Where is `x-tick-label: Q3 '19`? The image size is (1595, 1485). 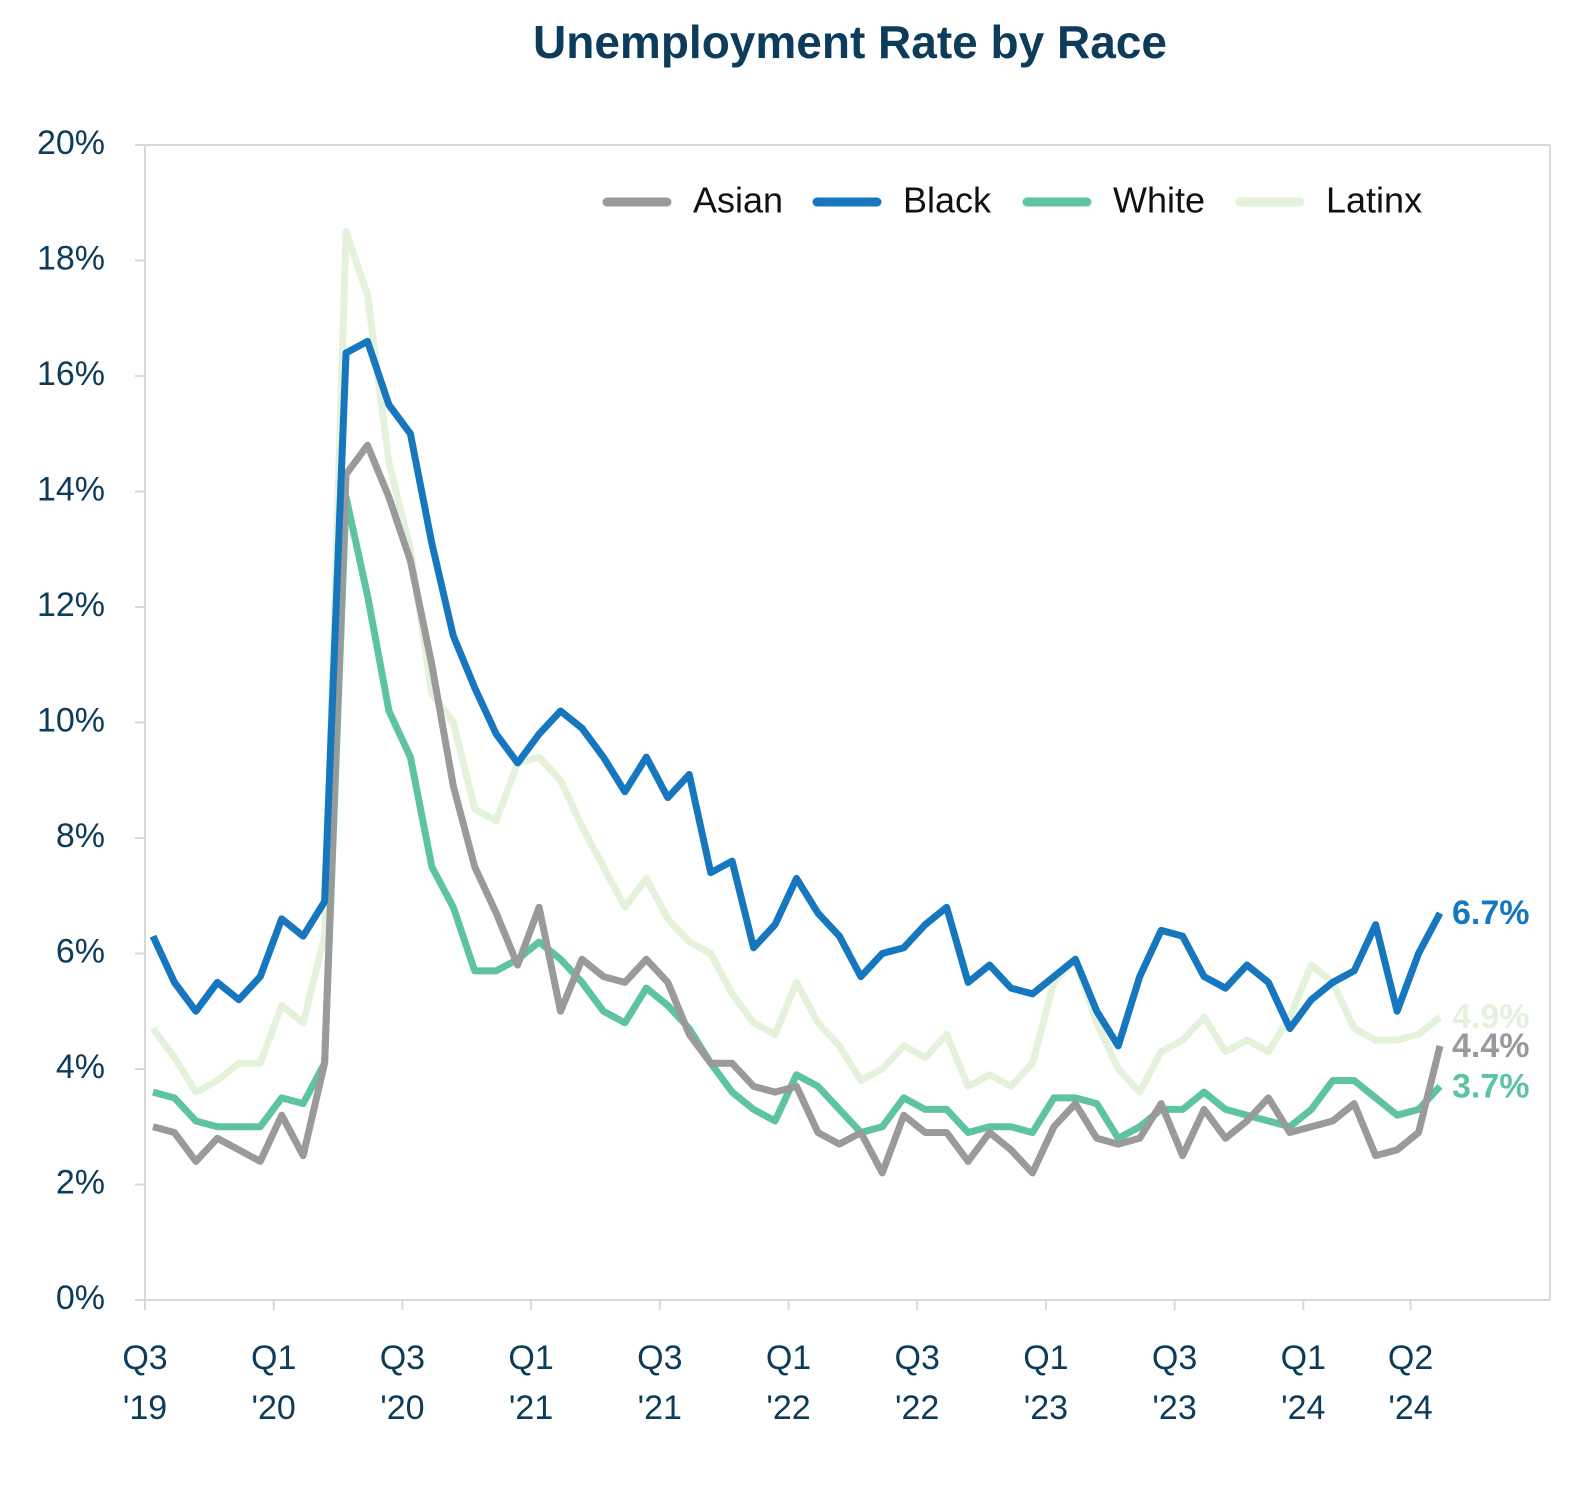
x-tick-label: Q3 '19 is located at coordinates (145, 1383).